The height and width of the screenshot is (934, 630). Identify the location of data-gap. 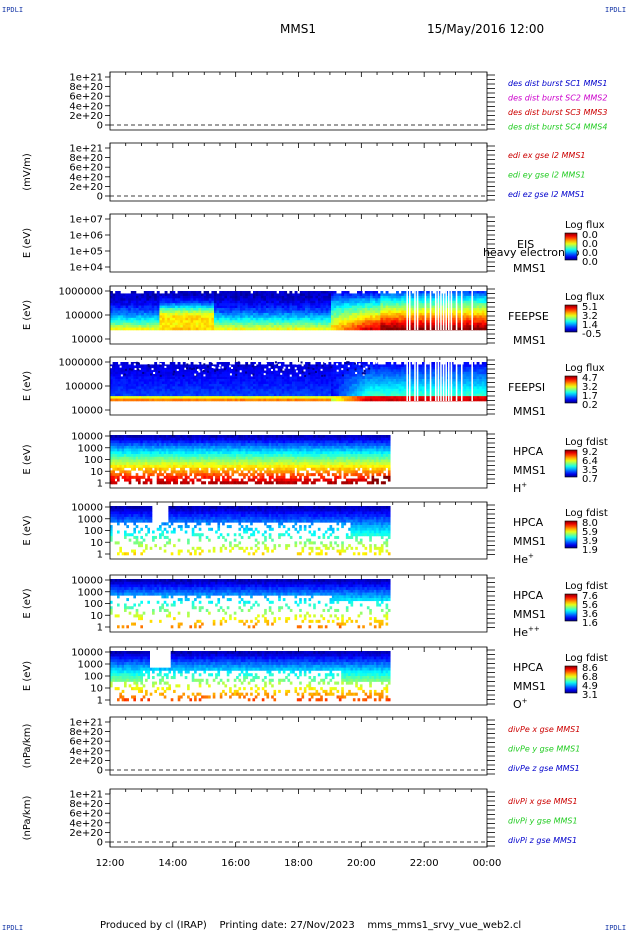
(417, 310).